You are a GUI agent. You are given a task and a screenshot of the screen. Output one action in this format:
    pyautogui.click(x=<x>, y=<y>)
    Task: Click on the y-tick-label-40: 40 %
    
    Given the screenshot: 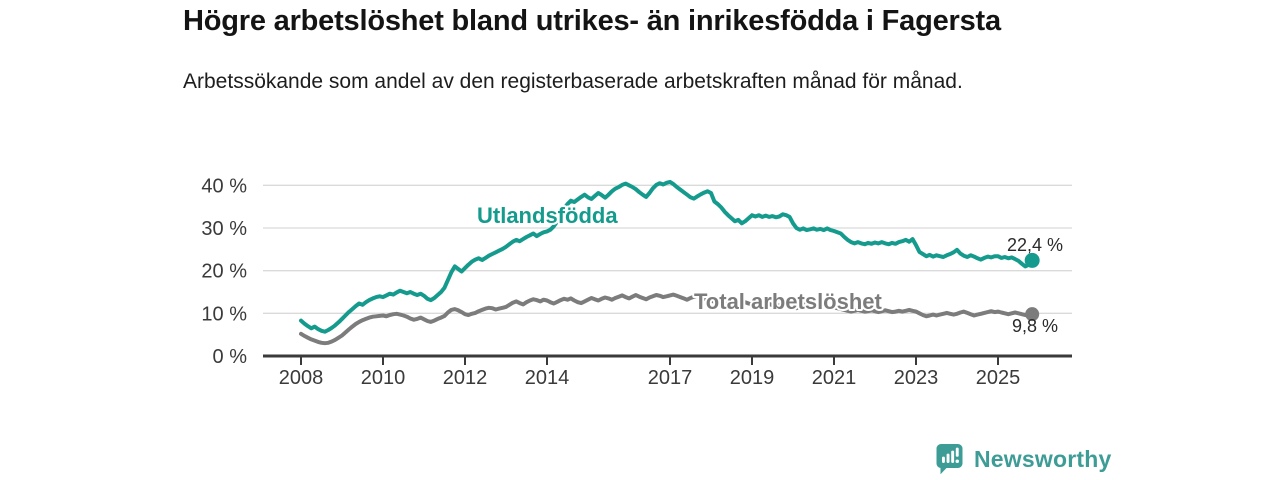 What is the action you would take?
    pyautogui.click(x=224, y=186)
    